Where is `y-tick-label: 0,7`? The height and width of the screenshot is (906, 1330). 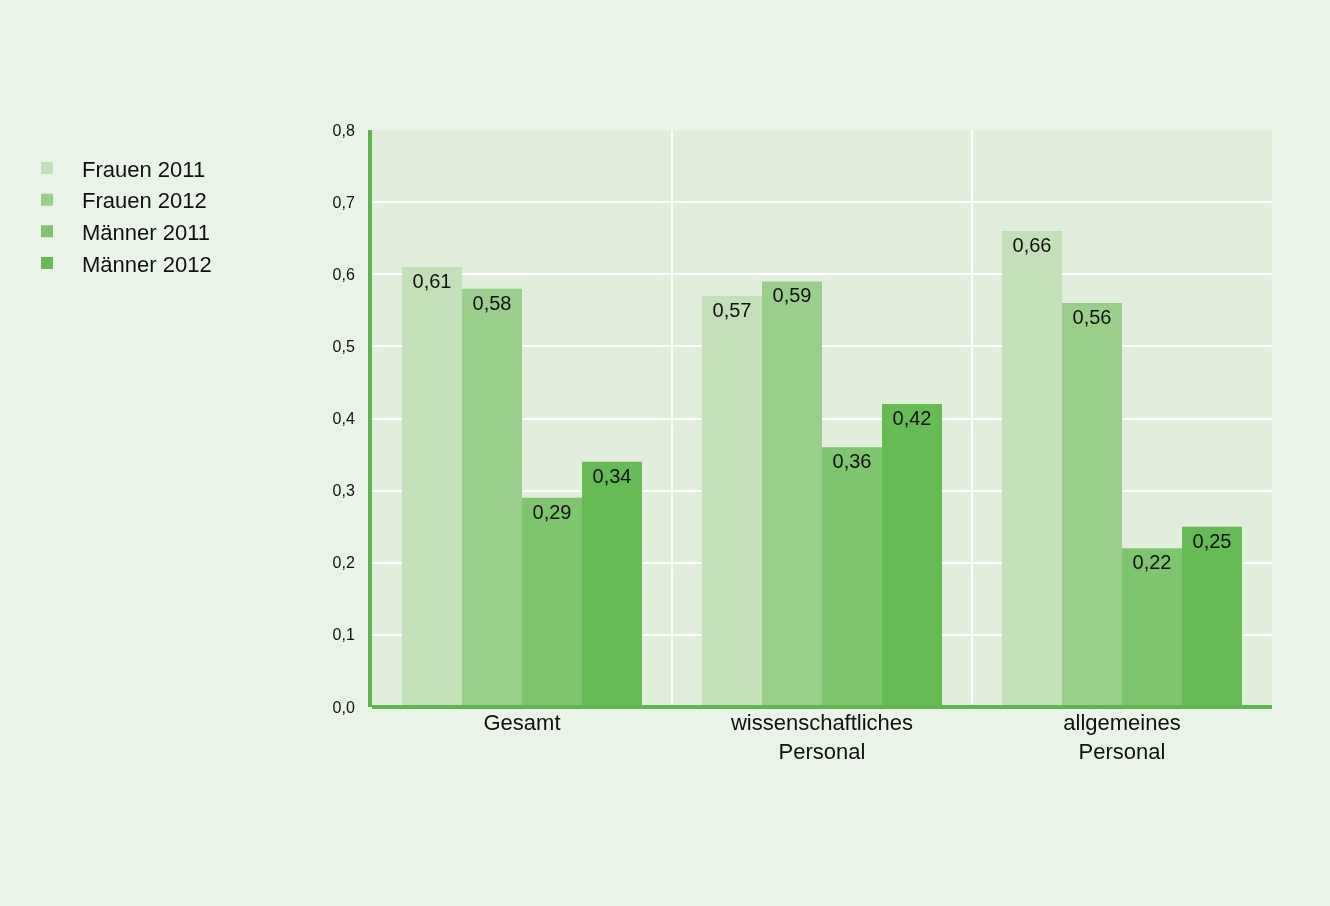 y-tick-label: 0,7 is located at coordinates (343, 202).